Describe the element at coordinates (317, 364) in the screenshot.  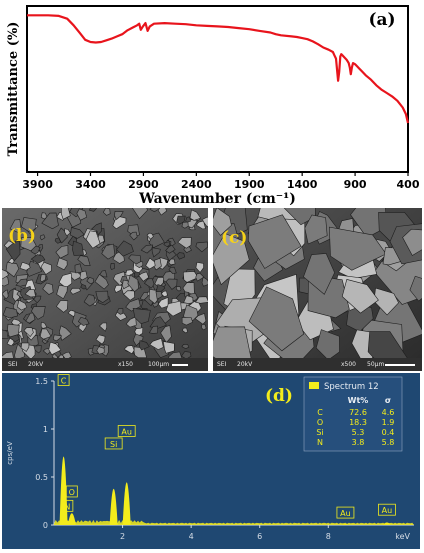
I see `sem-info-bar-c: SEI 20kV x500 50μm` at that location.